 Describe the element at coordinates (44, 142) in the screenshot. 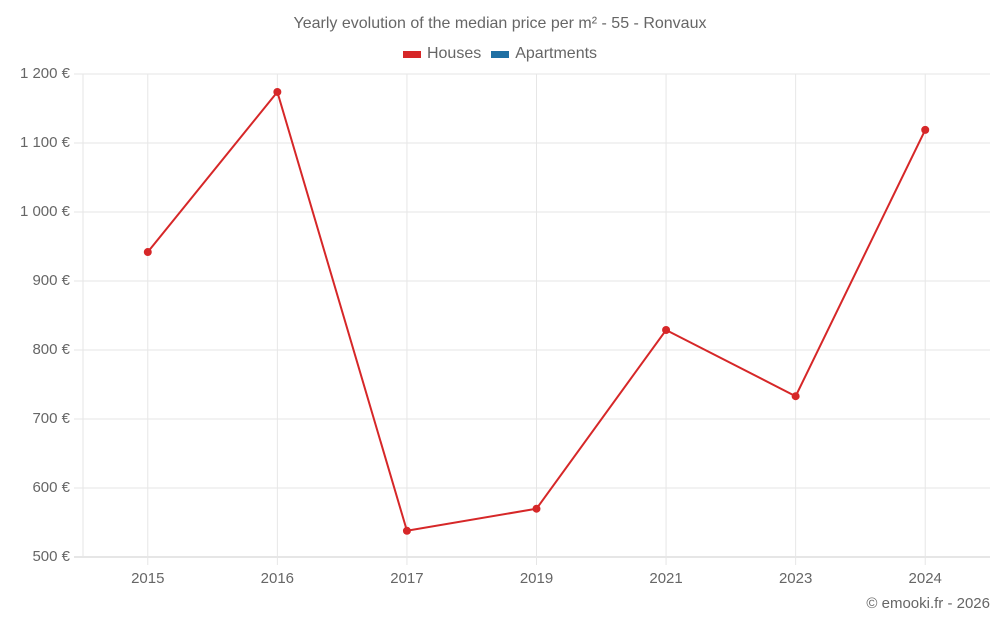

I see `y-tick-label: 1 100 €` at that location.